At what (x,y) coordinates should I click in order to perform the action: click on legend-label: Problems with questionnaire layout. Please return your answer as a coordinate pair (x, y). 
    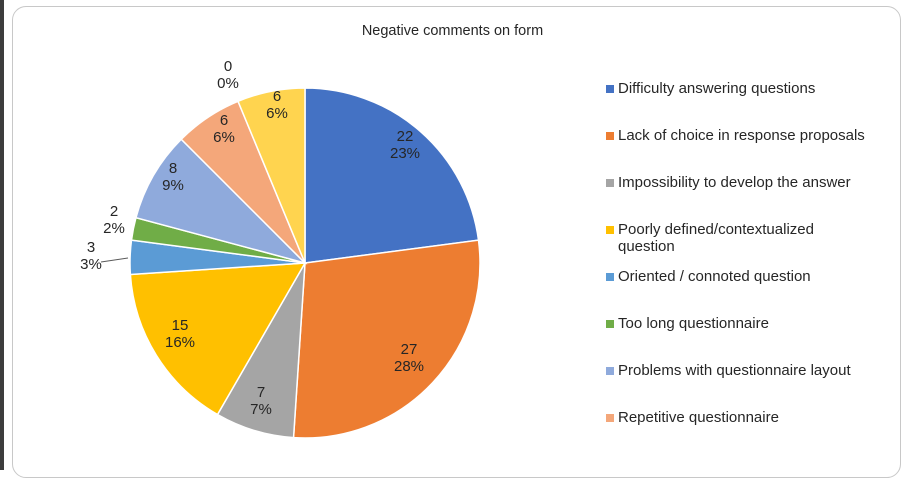
    Looking at the image, I should click on (734, 370).